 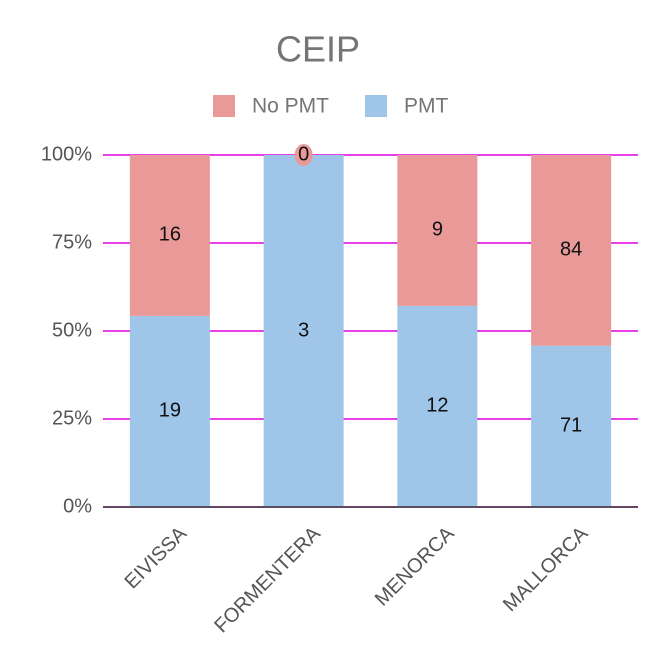 I want to click on data-label: 9, so click(x=437, y=230).